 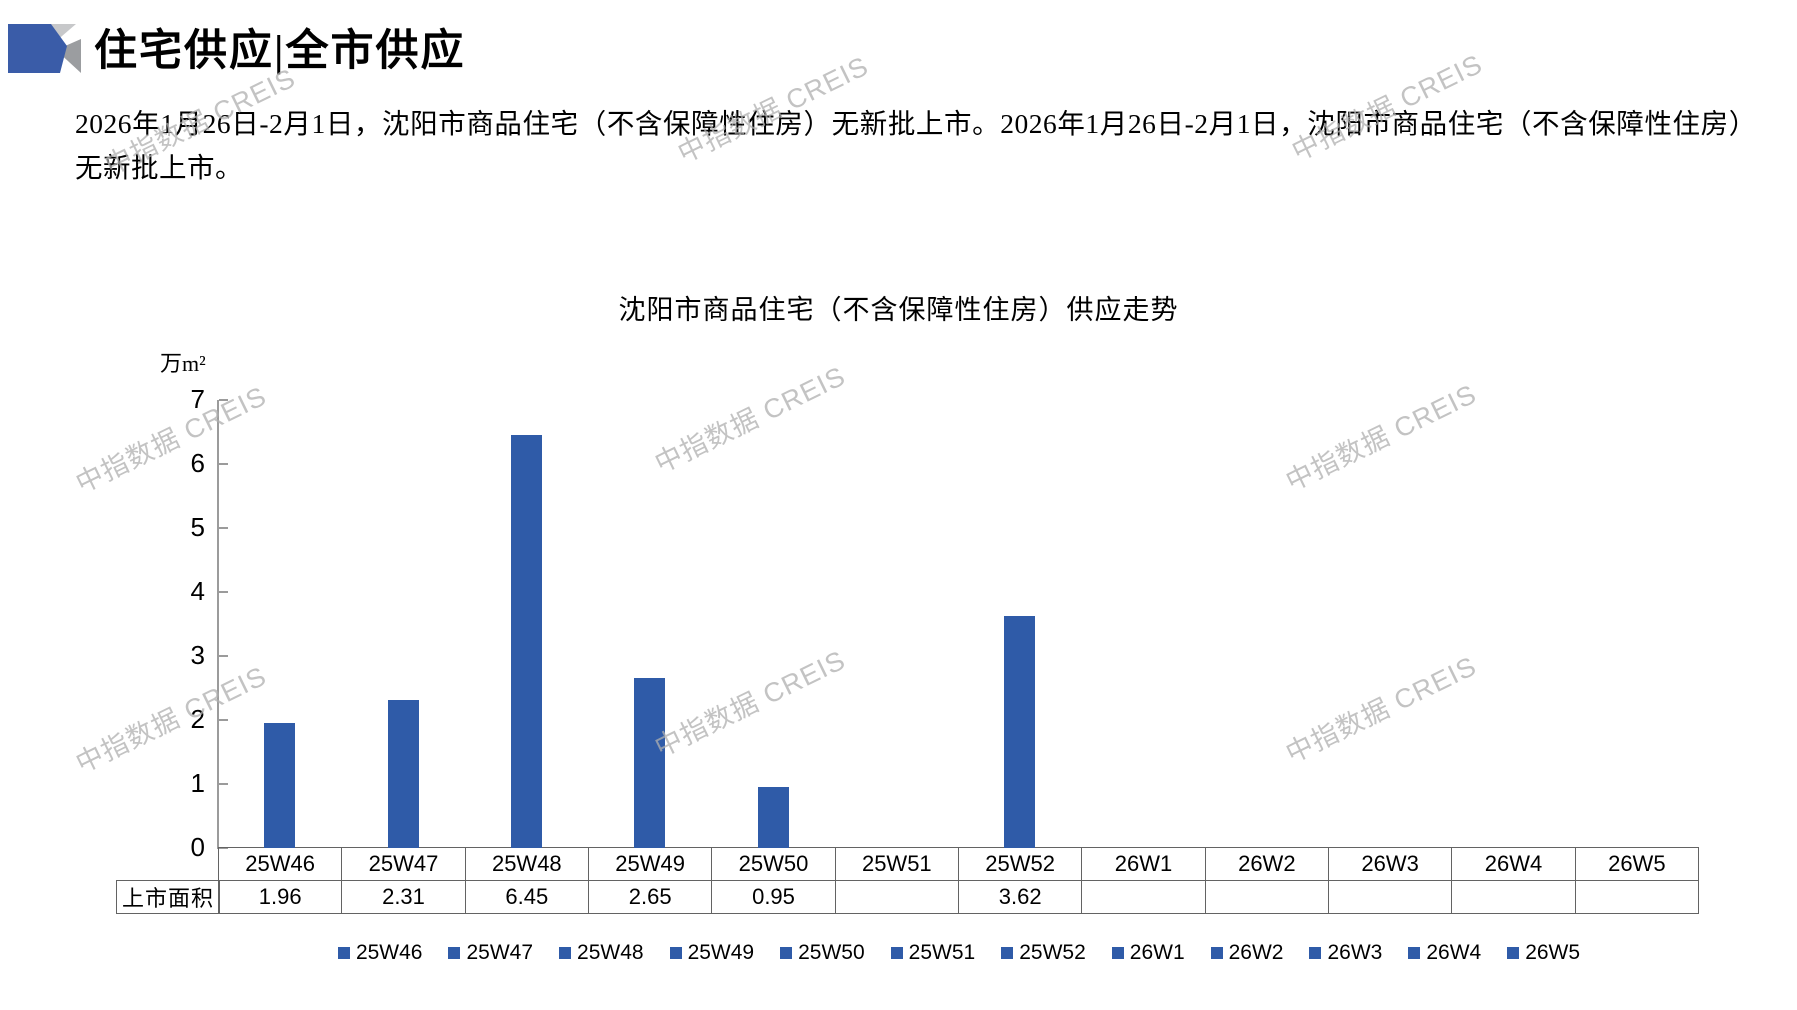 I want to click on legend-label: 26W1, so click(x=1157, y=952).